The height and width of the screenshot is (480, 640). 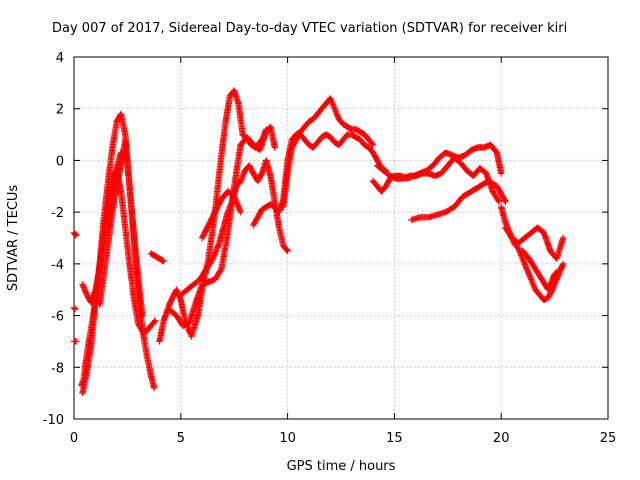 I want to click on x-axis-label: GPS time / hours, so click(x=341, y=466).